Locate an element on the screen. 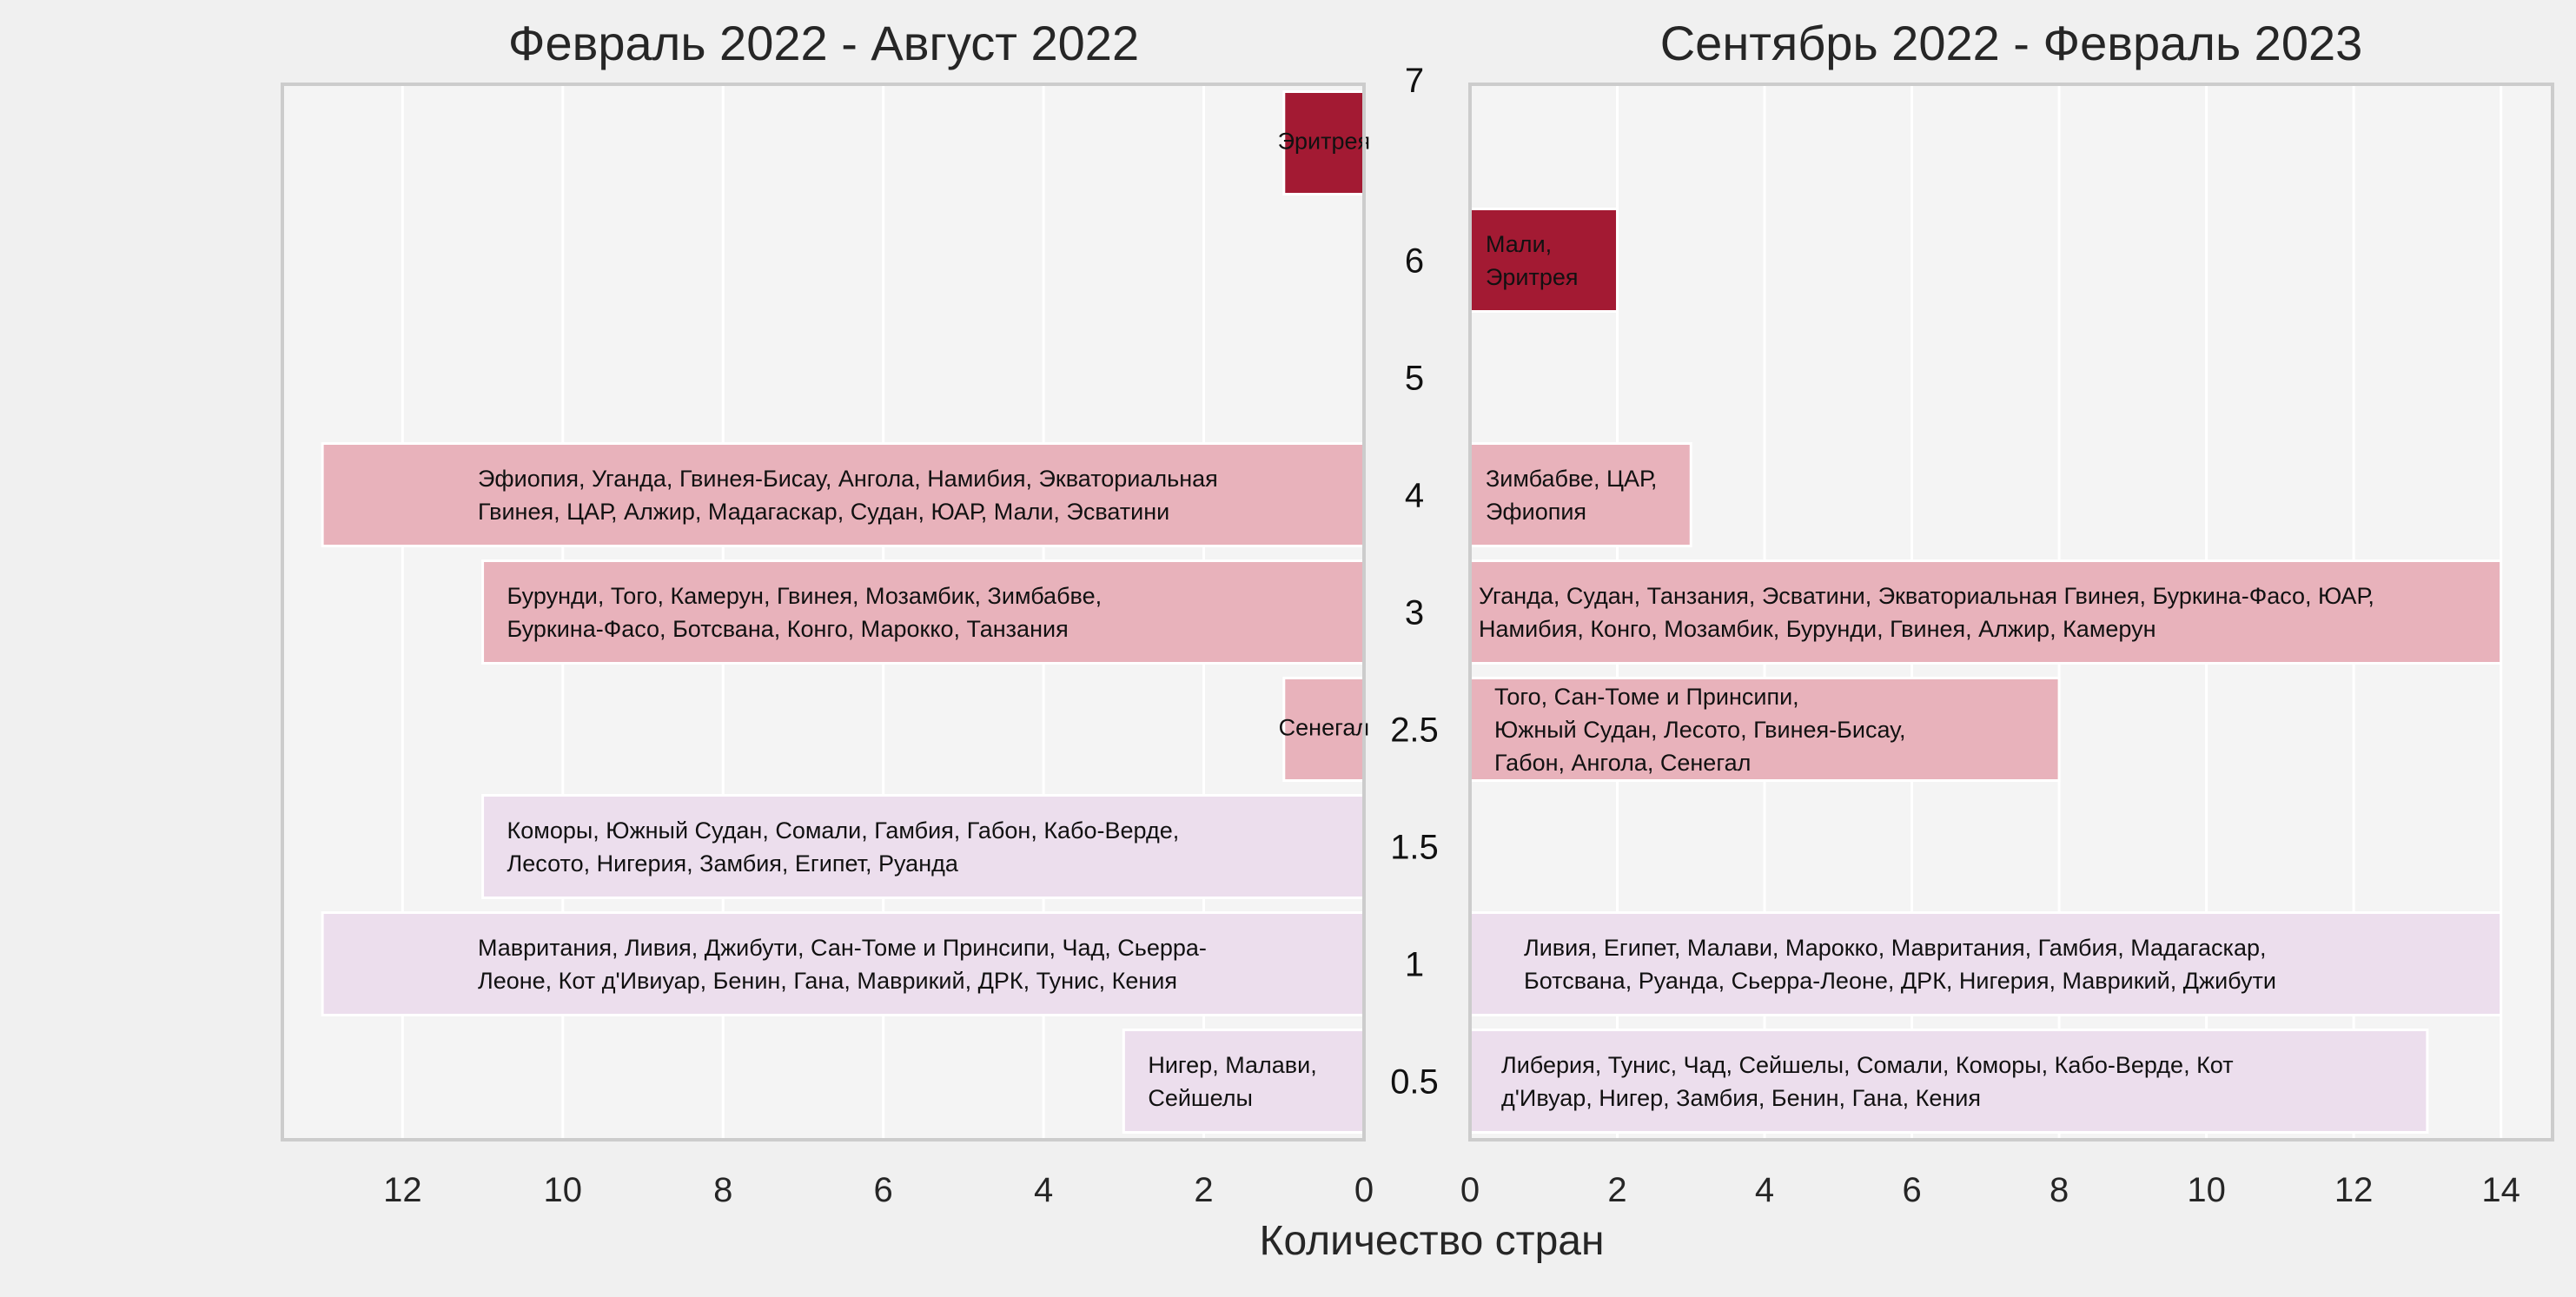 This screenshot has width=2576, height=1297. right-bar-label-2-5-line-3: Габон, Ангола, Сенегал is located at coordinates (1622, 763).